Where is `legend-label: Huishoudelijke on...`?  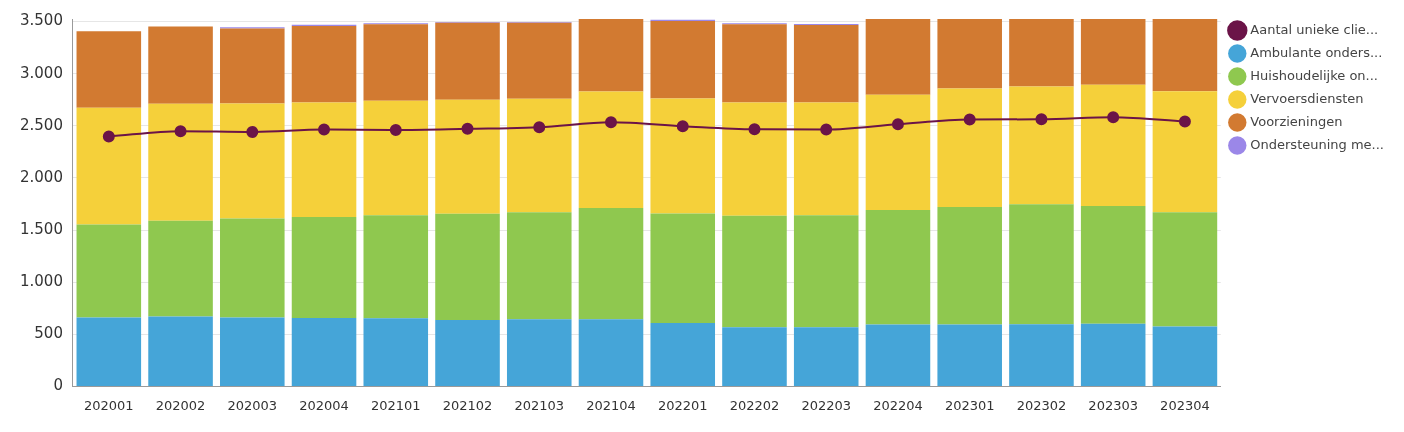 legend-label: Huishoudelijke on... is located at coordinates (1314, 75).